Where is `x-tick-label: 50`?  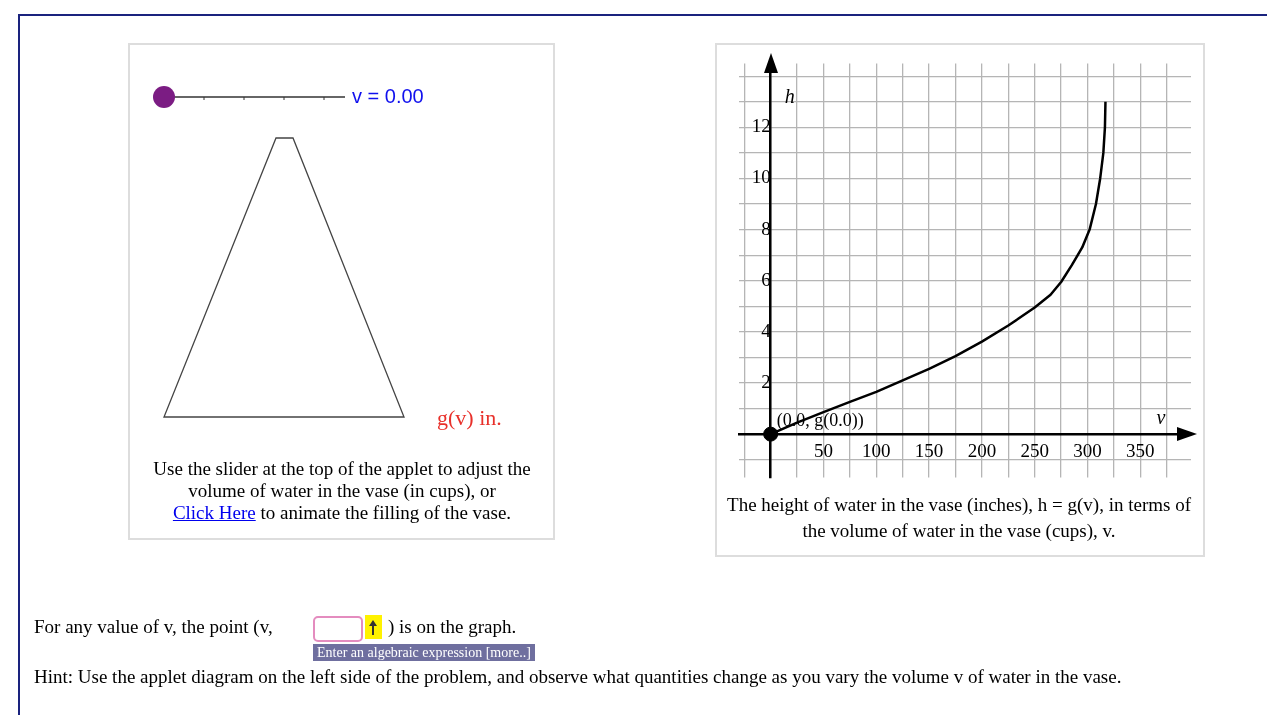 x-tick-label: 50 is located at coordinates (823, 450).